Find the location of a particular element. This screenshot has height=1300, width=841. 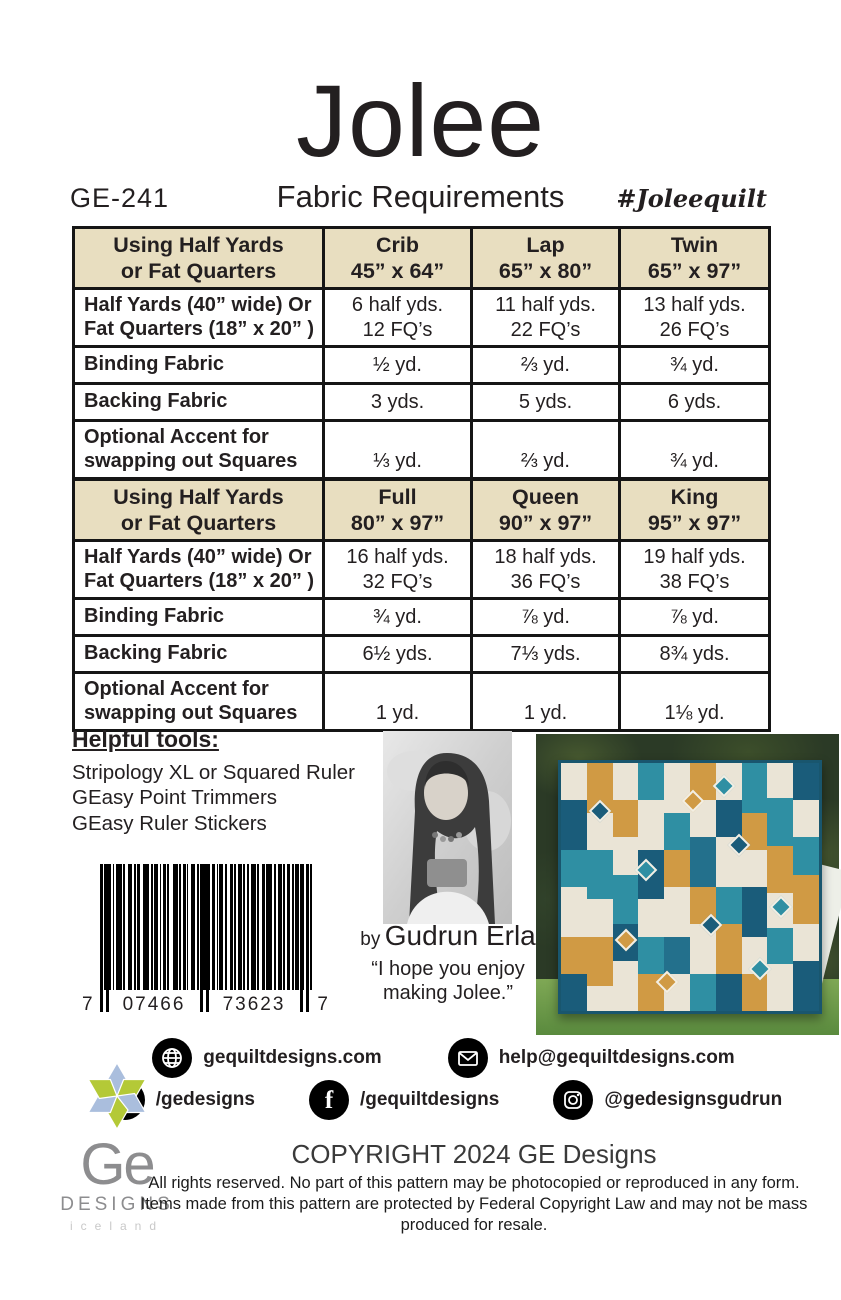

barcode-digit: 07466 is located at coordinates (154, 1004).